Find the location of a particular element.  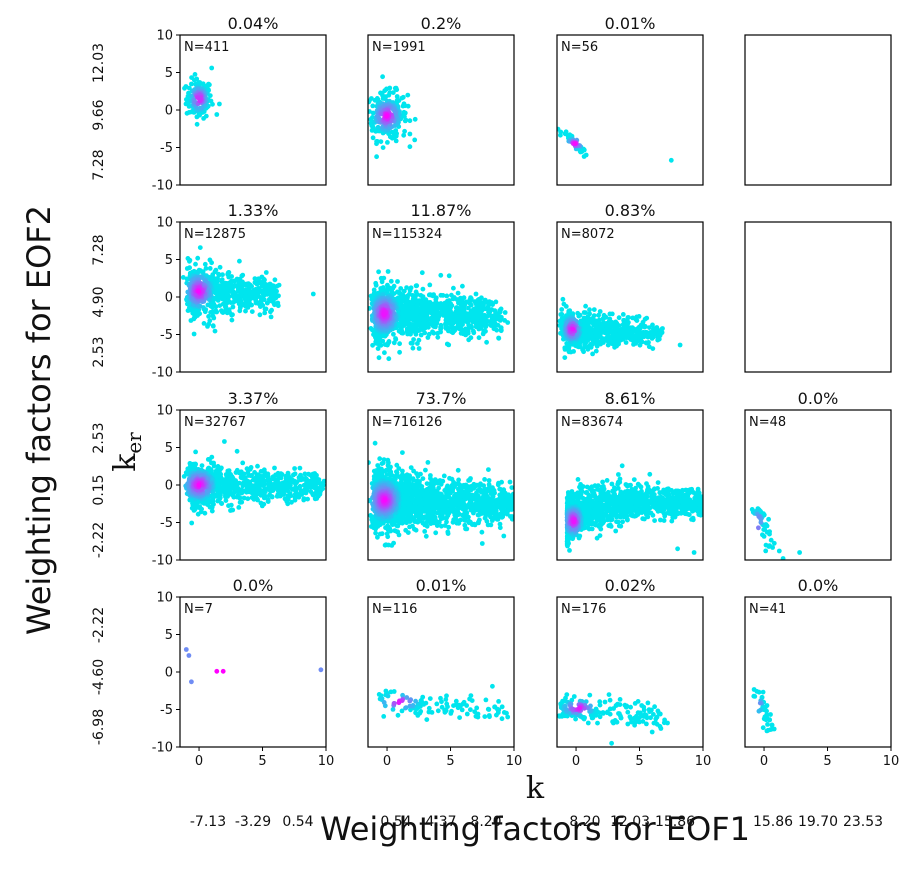

points-r0c1 is located at coordinates (393, 117).